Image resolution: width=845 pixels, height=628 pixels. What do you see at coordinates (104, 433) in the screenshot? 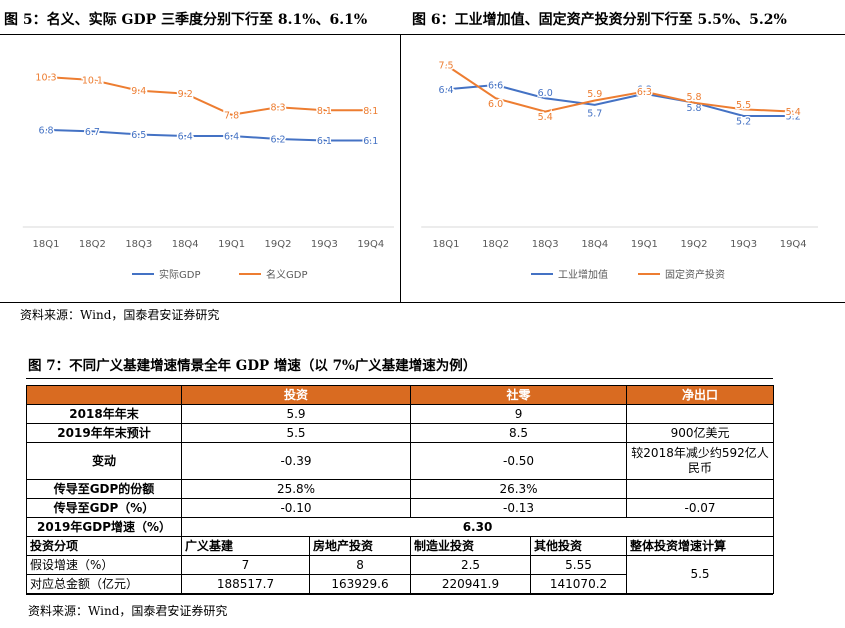
I see `row-label: 2019年年末预计` at bounding box center [104, 433].